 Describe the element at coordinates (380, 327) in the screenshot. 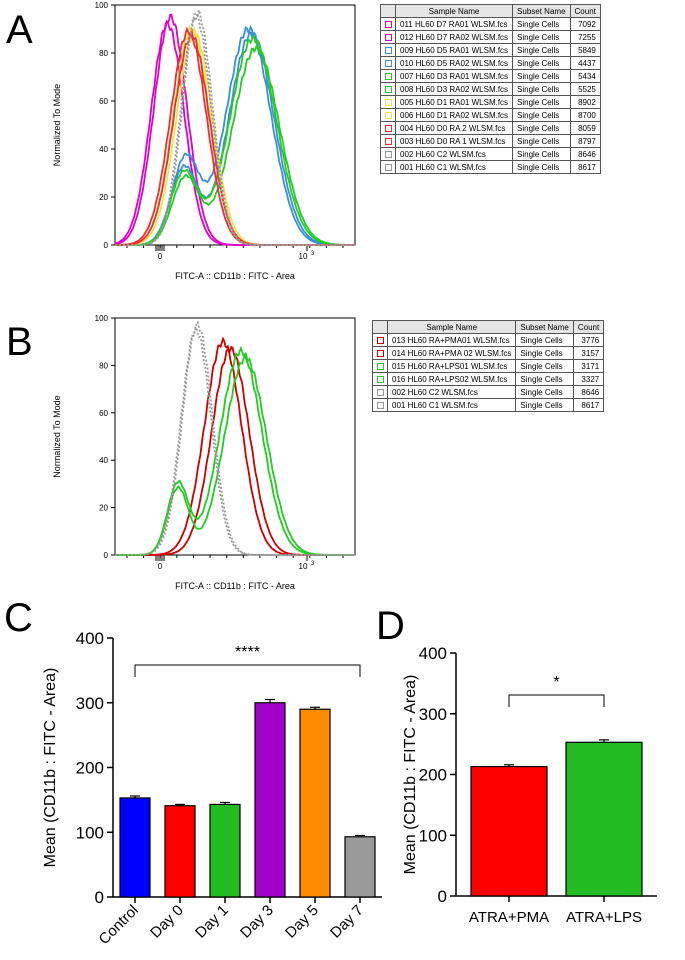

I see `legend-header-selector` at that location.